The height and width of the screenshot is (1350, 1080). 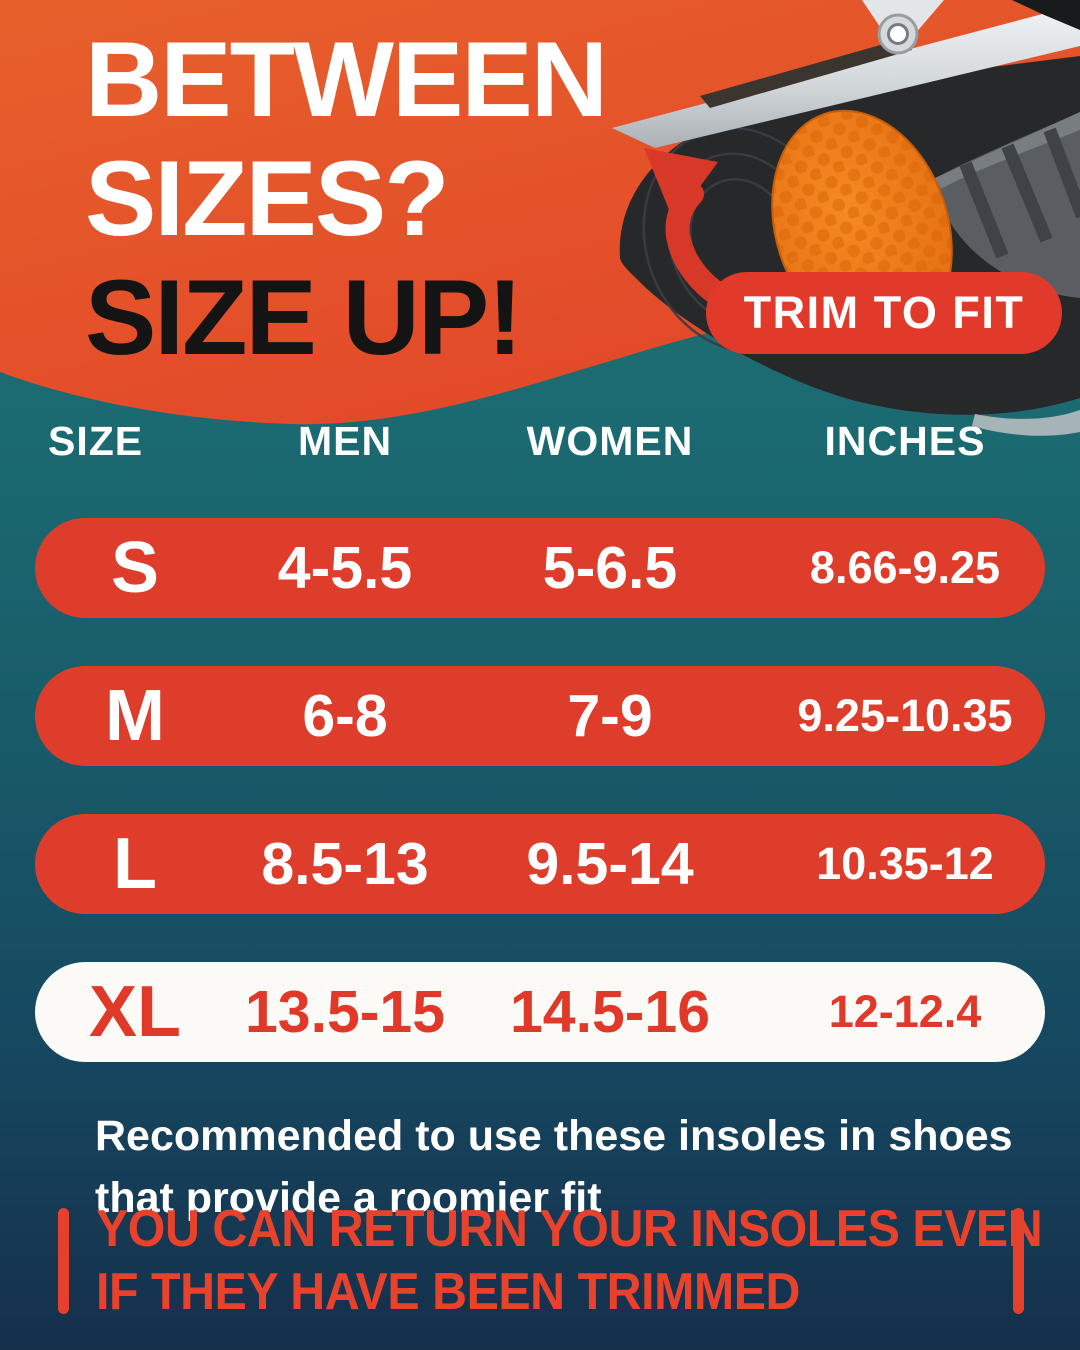 I want to click on men-value: 6-8, so click(x=345, y=716).